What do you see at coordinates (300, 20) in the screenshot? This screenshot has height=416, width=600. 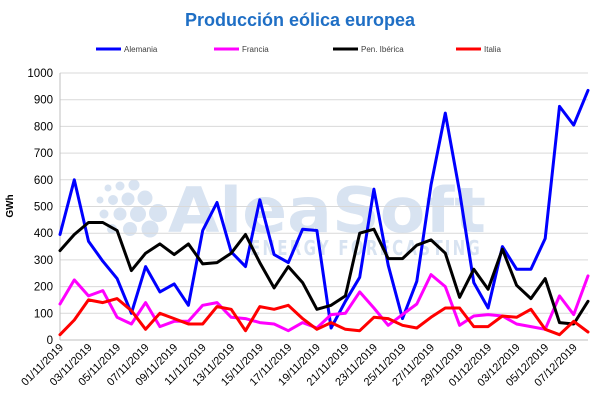 I see `chart-title: Producción eólica europea` at bounding box center [300, 20].